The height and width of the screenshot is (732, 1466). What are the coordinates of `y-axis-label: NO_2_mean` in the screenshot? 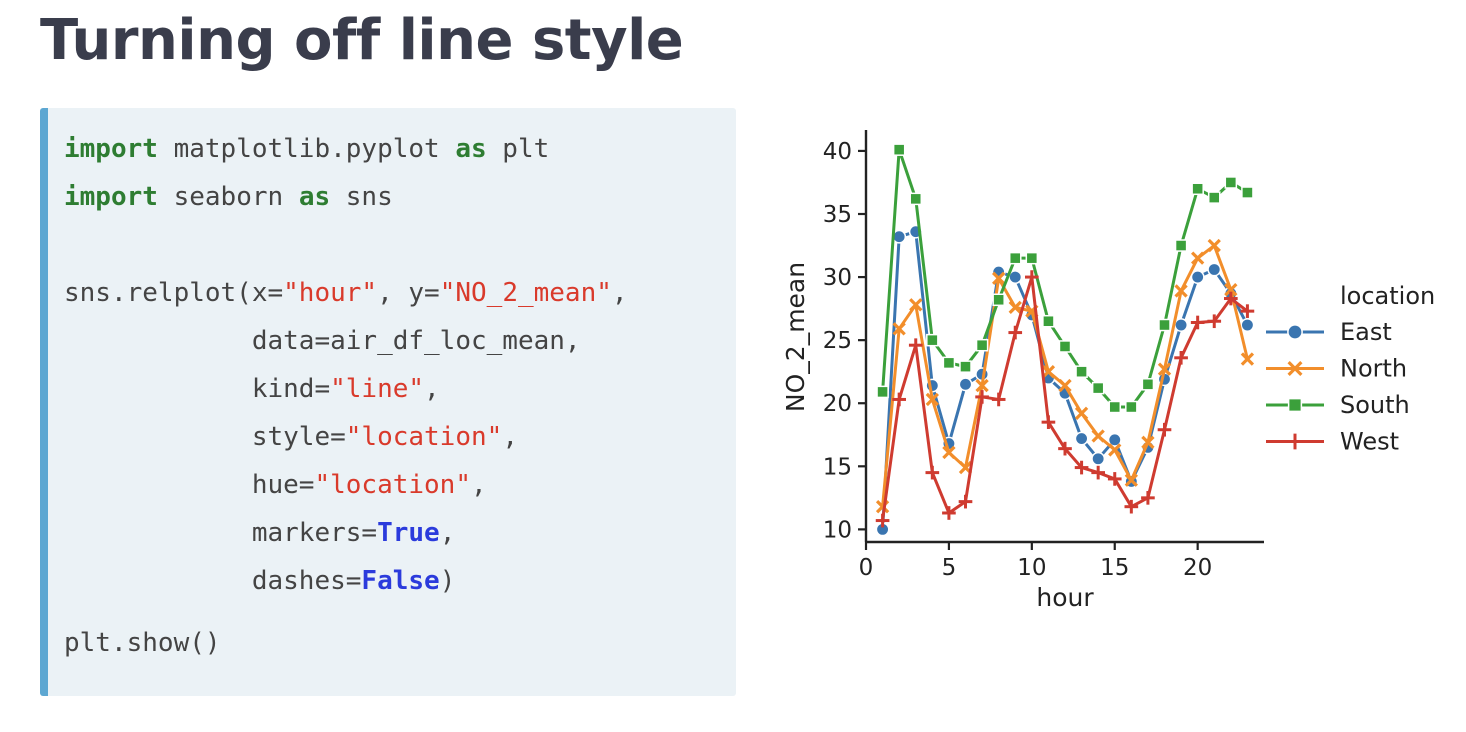 It's located at (795, 337).